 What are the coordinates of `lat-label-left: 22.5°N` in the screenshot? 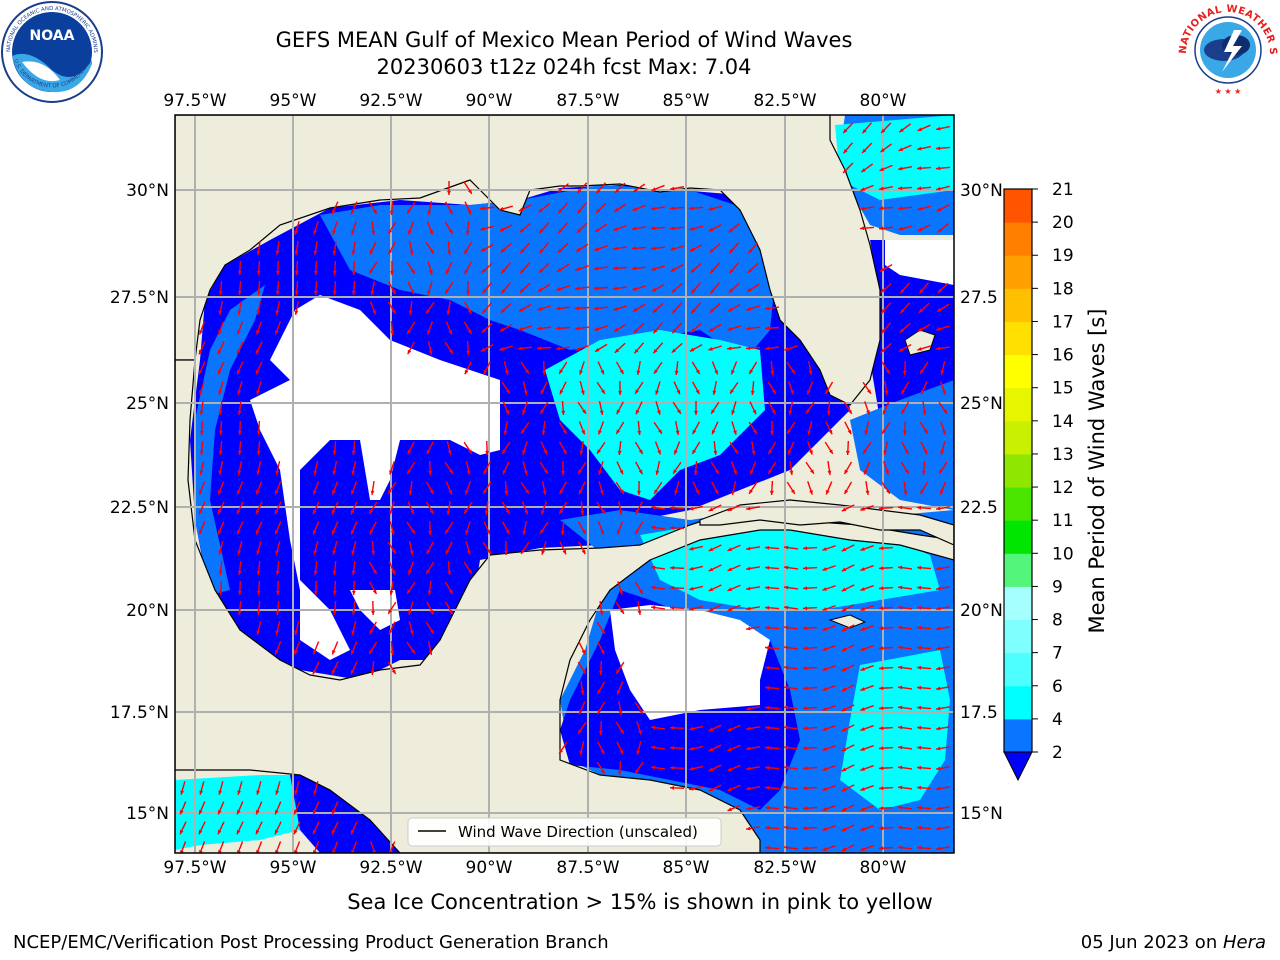 It's located at (139, 508).